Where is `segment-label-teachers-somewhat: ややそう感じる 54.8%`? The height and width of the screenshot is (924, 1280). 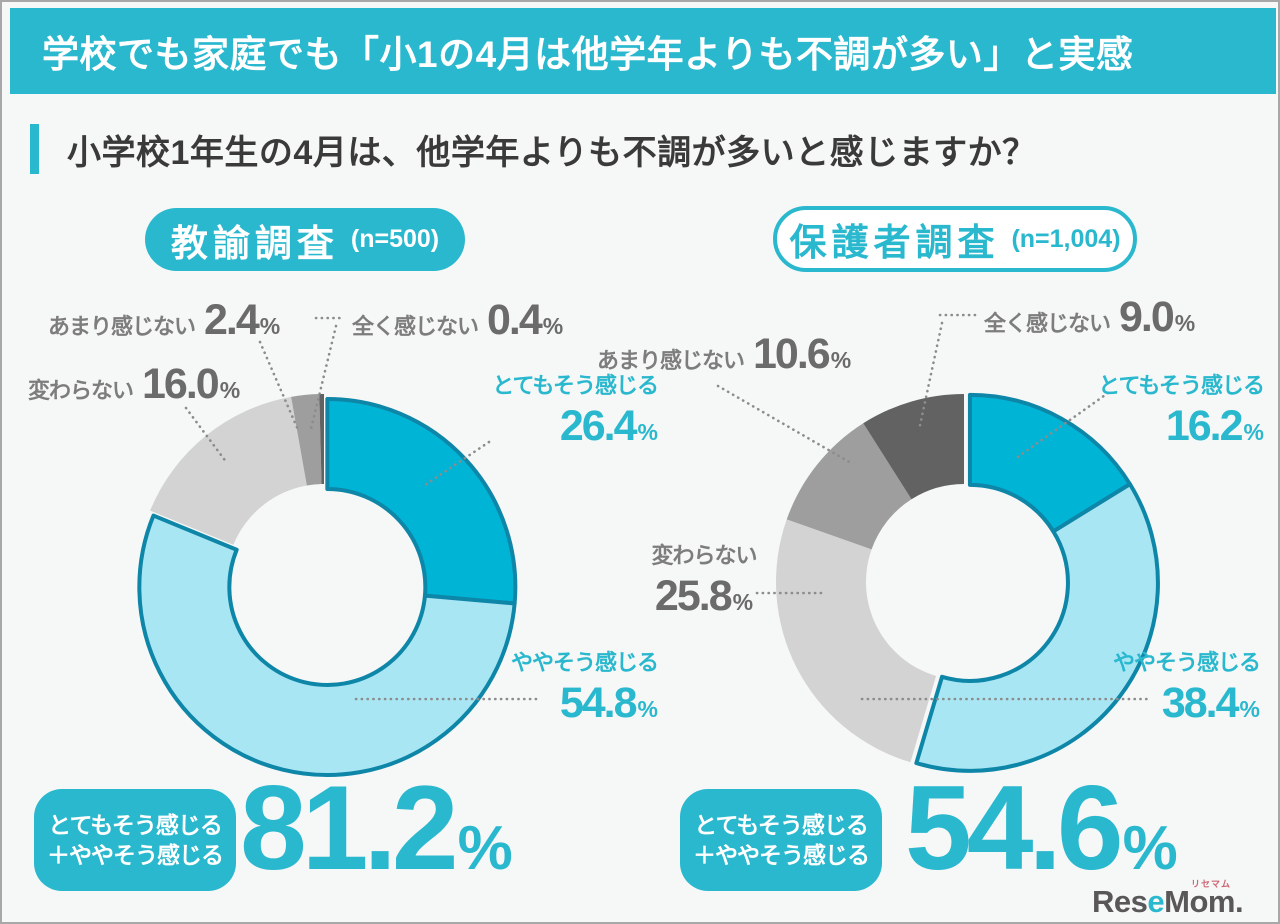 segment-label-teachers-somewhat: ややそう感じる 54.8% is located at coordinates (584, 688).